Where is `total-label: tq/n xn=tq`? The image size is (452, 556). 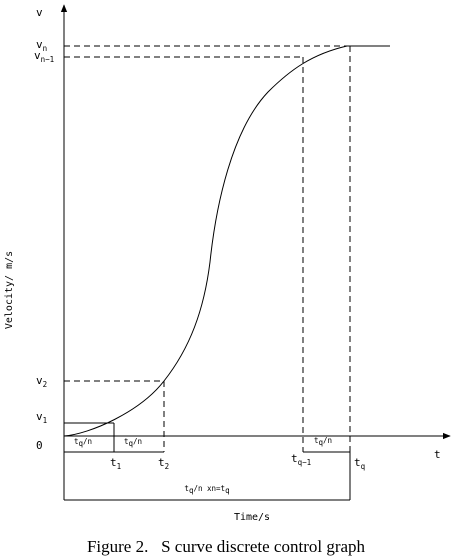
total-label: tq/n xn=tq is located at coordinates (206, 489).